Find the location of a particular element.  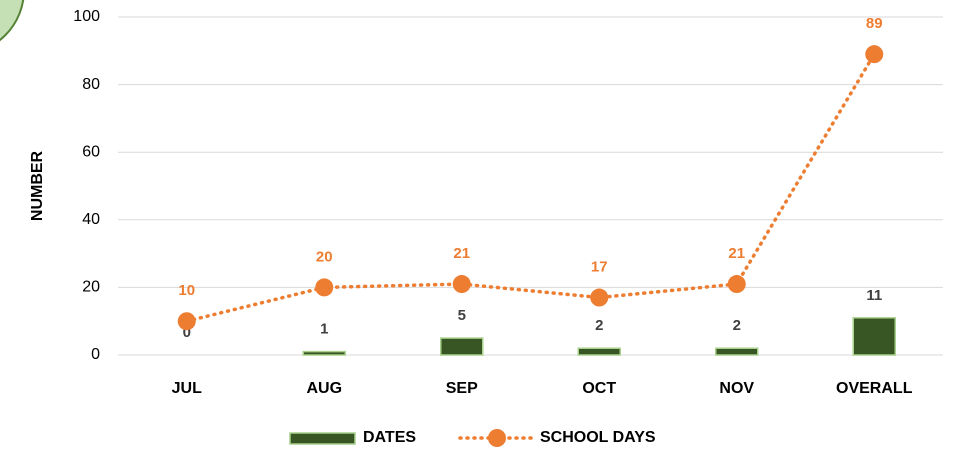

y-tick-label: 40 is located at coordinates (91, 219).